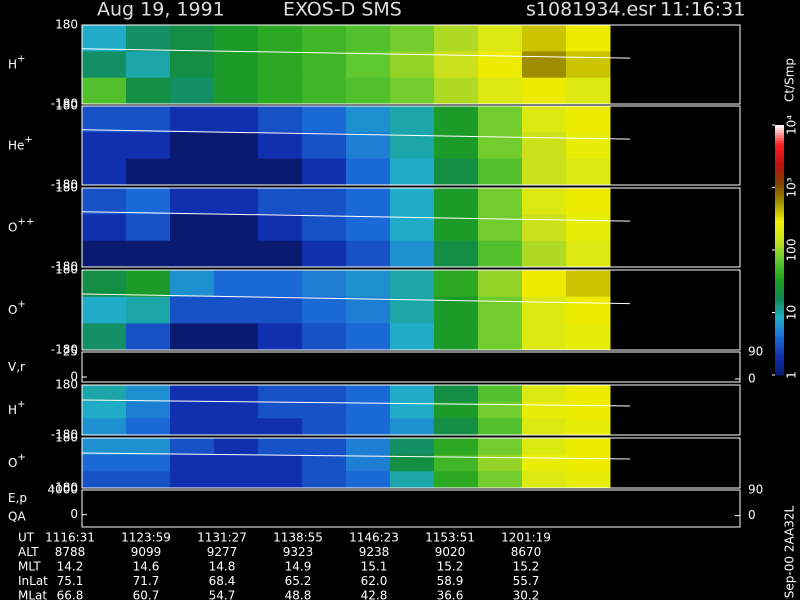 Image resolution: width=800 pixels, height=600 pixels. Describe the element at coordinates (526, 538) in the screenshot. I see `ephemeris-cell: 1201:19` at that location.